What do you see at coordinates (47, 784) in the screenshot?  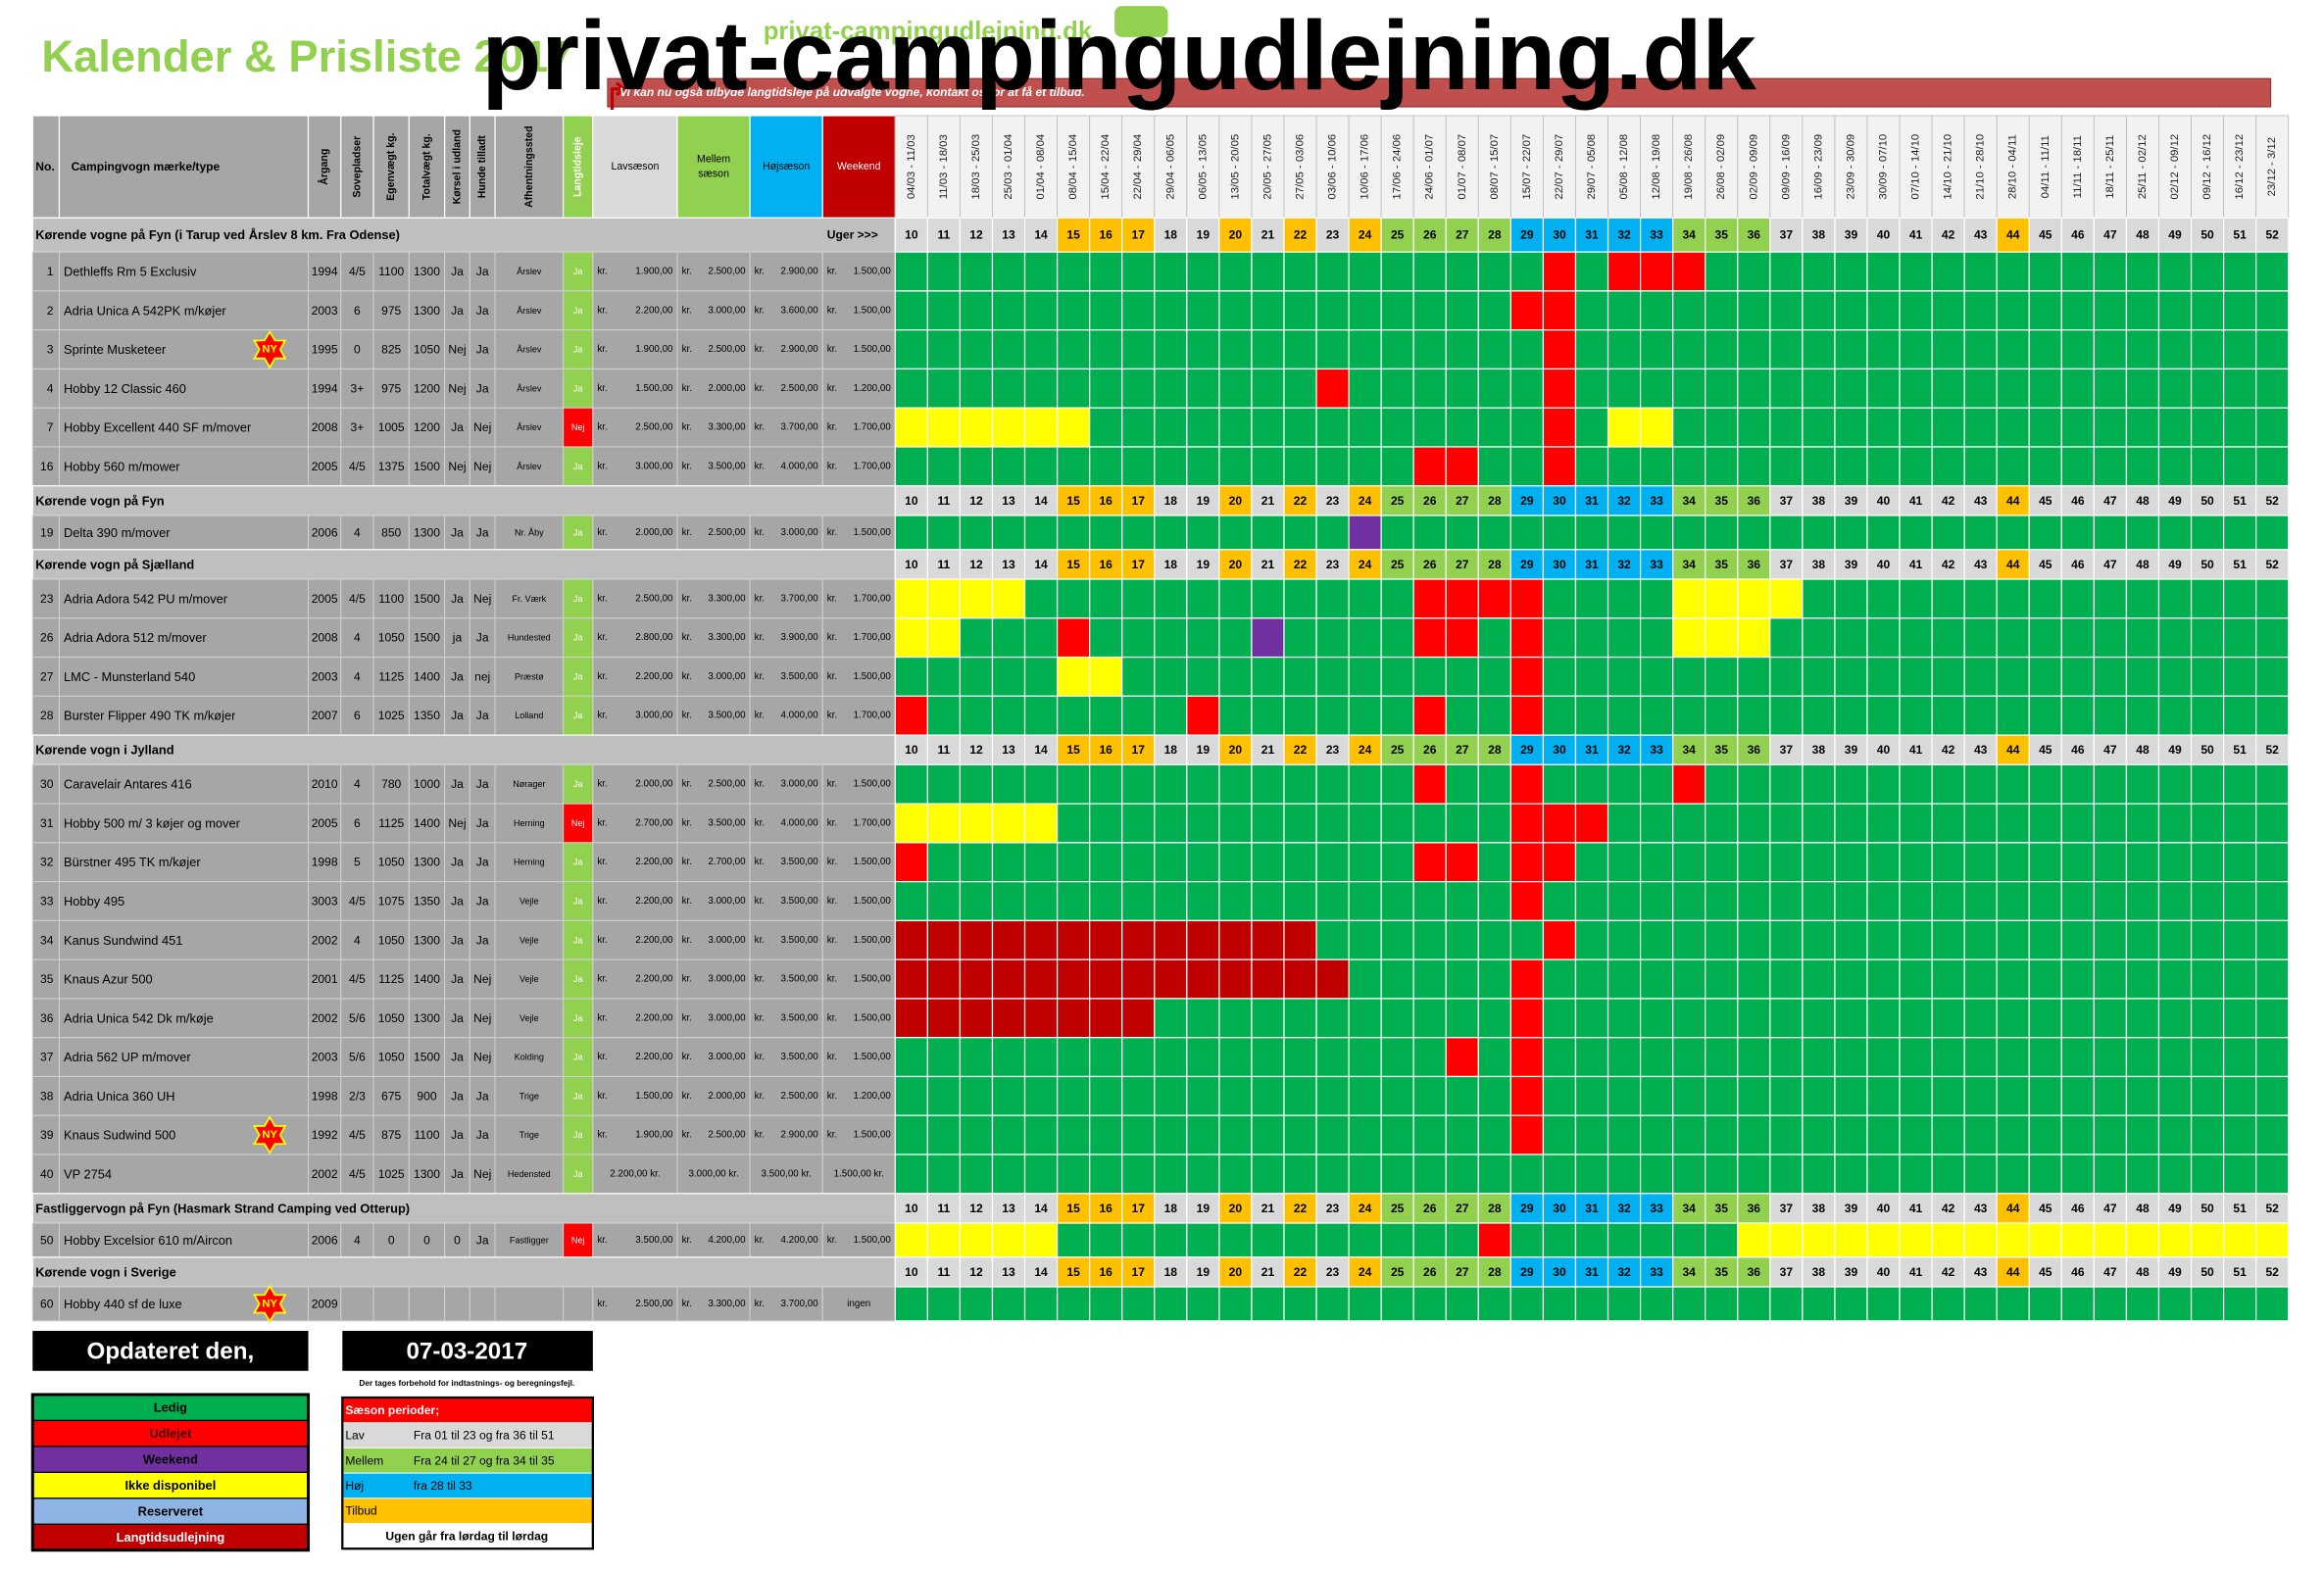 I see `row-number: 30` at bounding box center [47, 784].